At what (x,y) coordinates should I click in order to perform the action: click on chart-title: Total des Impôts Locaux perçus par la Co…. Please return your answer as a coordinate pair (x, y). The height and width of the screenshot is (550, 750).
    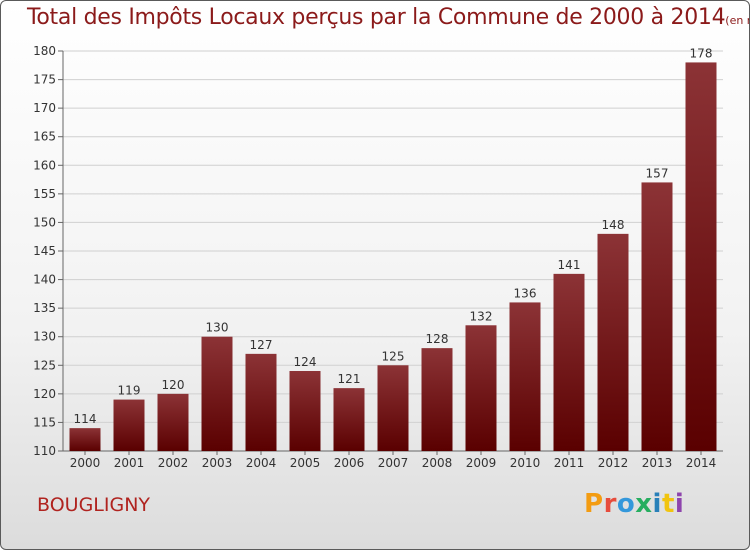
    Looking at the image, I should click on (388, 17).